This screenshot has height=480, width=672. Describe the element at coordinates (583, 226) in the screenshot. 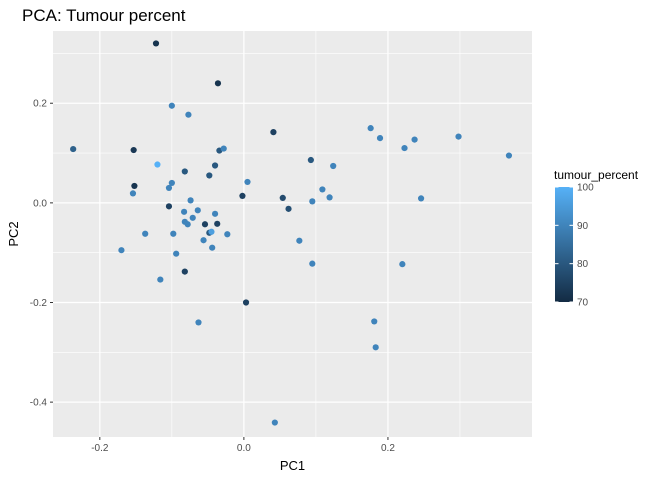

I see `legend-label: 90` at that location.